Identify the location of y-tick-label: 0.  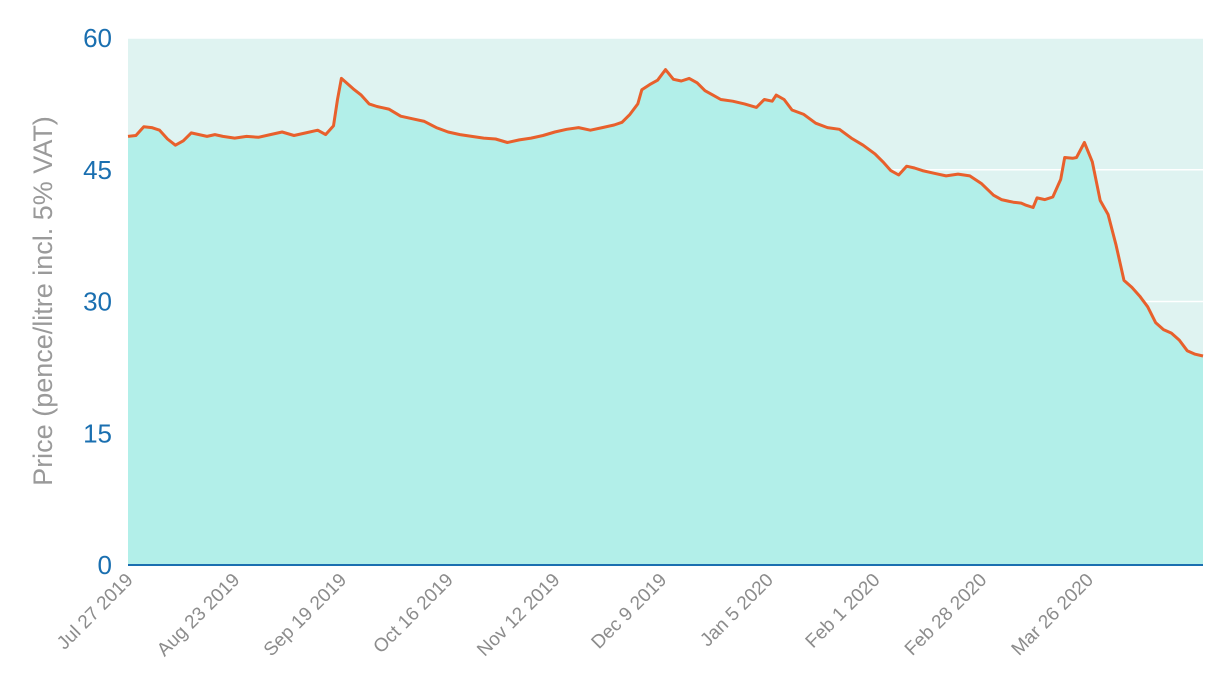
(105, 565).